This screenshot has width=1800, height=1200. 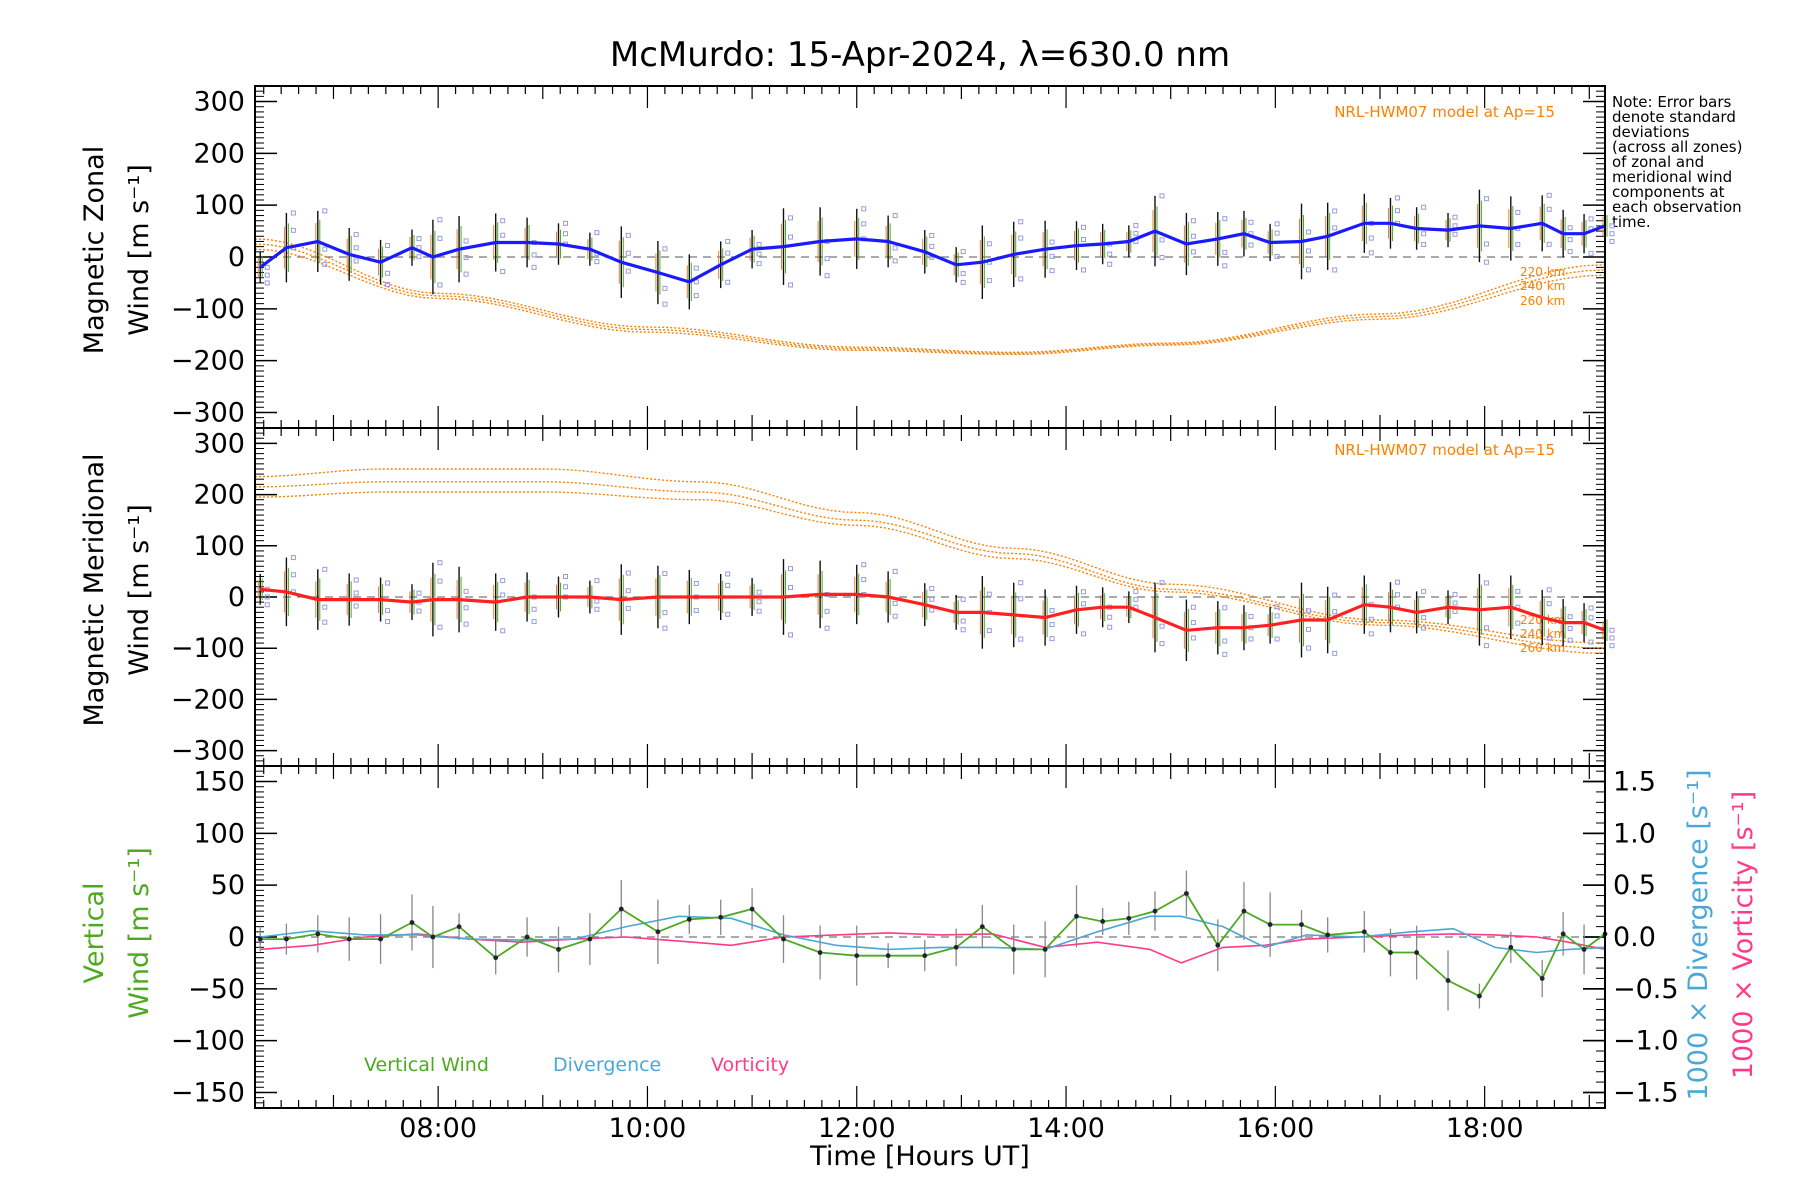 What do you see at coordinates (208, 699) in the screenshot?
I see `y-tick-label: −200` at bounding box center [208, 699].